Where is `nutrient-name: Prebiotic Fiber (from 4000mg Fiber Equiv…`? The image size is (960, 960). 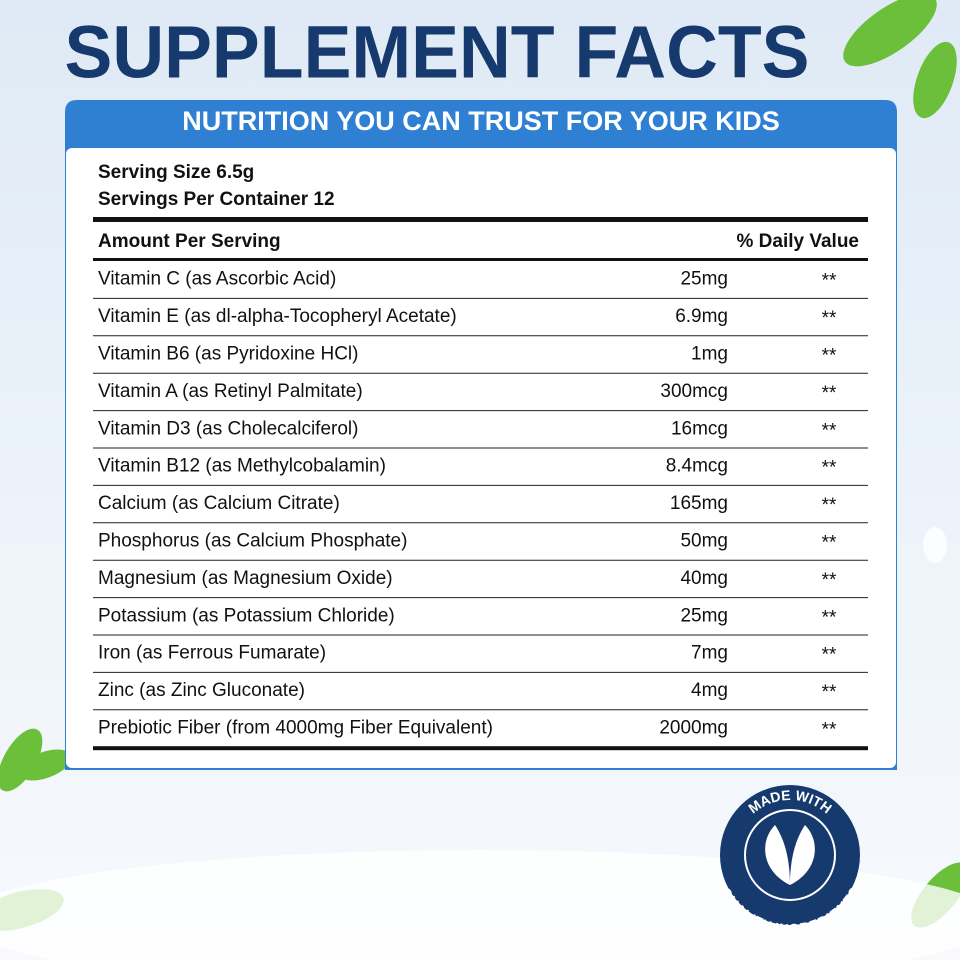
nutrient-name: Prebiotic Fiber (from 4000mg Fiber Equiv… is located at coordinates (295, 728).